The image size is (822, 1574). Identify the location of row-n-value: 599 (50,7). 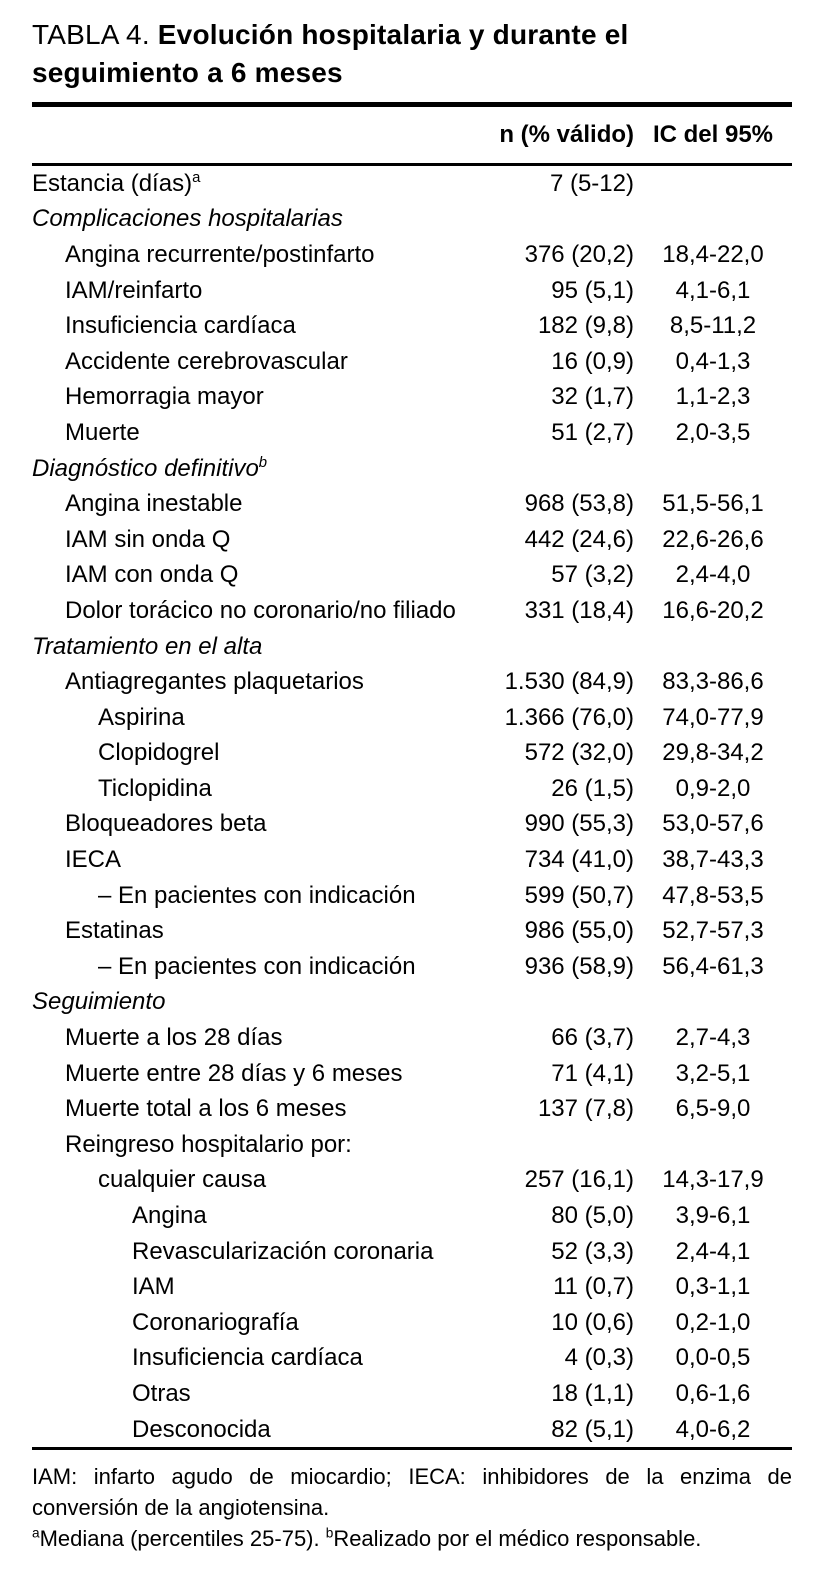
(579, 895).